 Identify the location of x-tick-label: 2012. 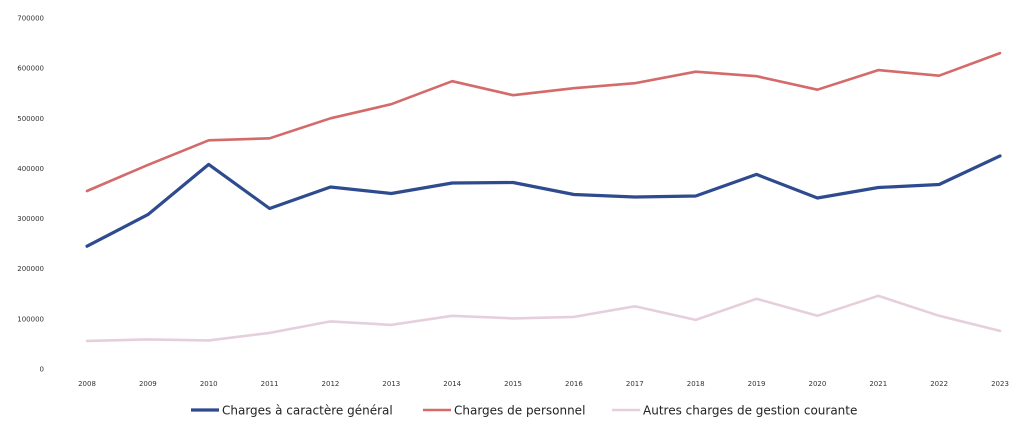
(331, 384).